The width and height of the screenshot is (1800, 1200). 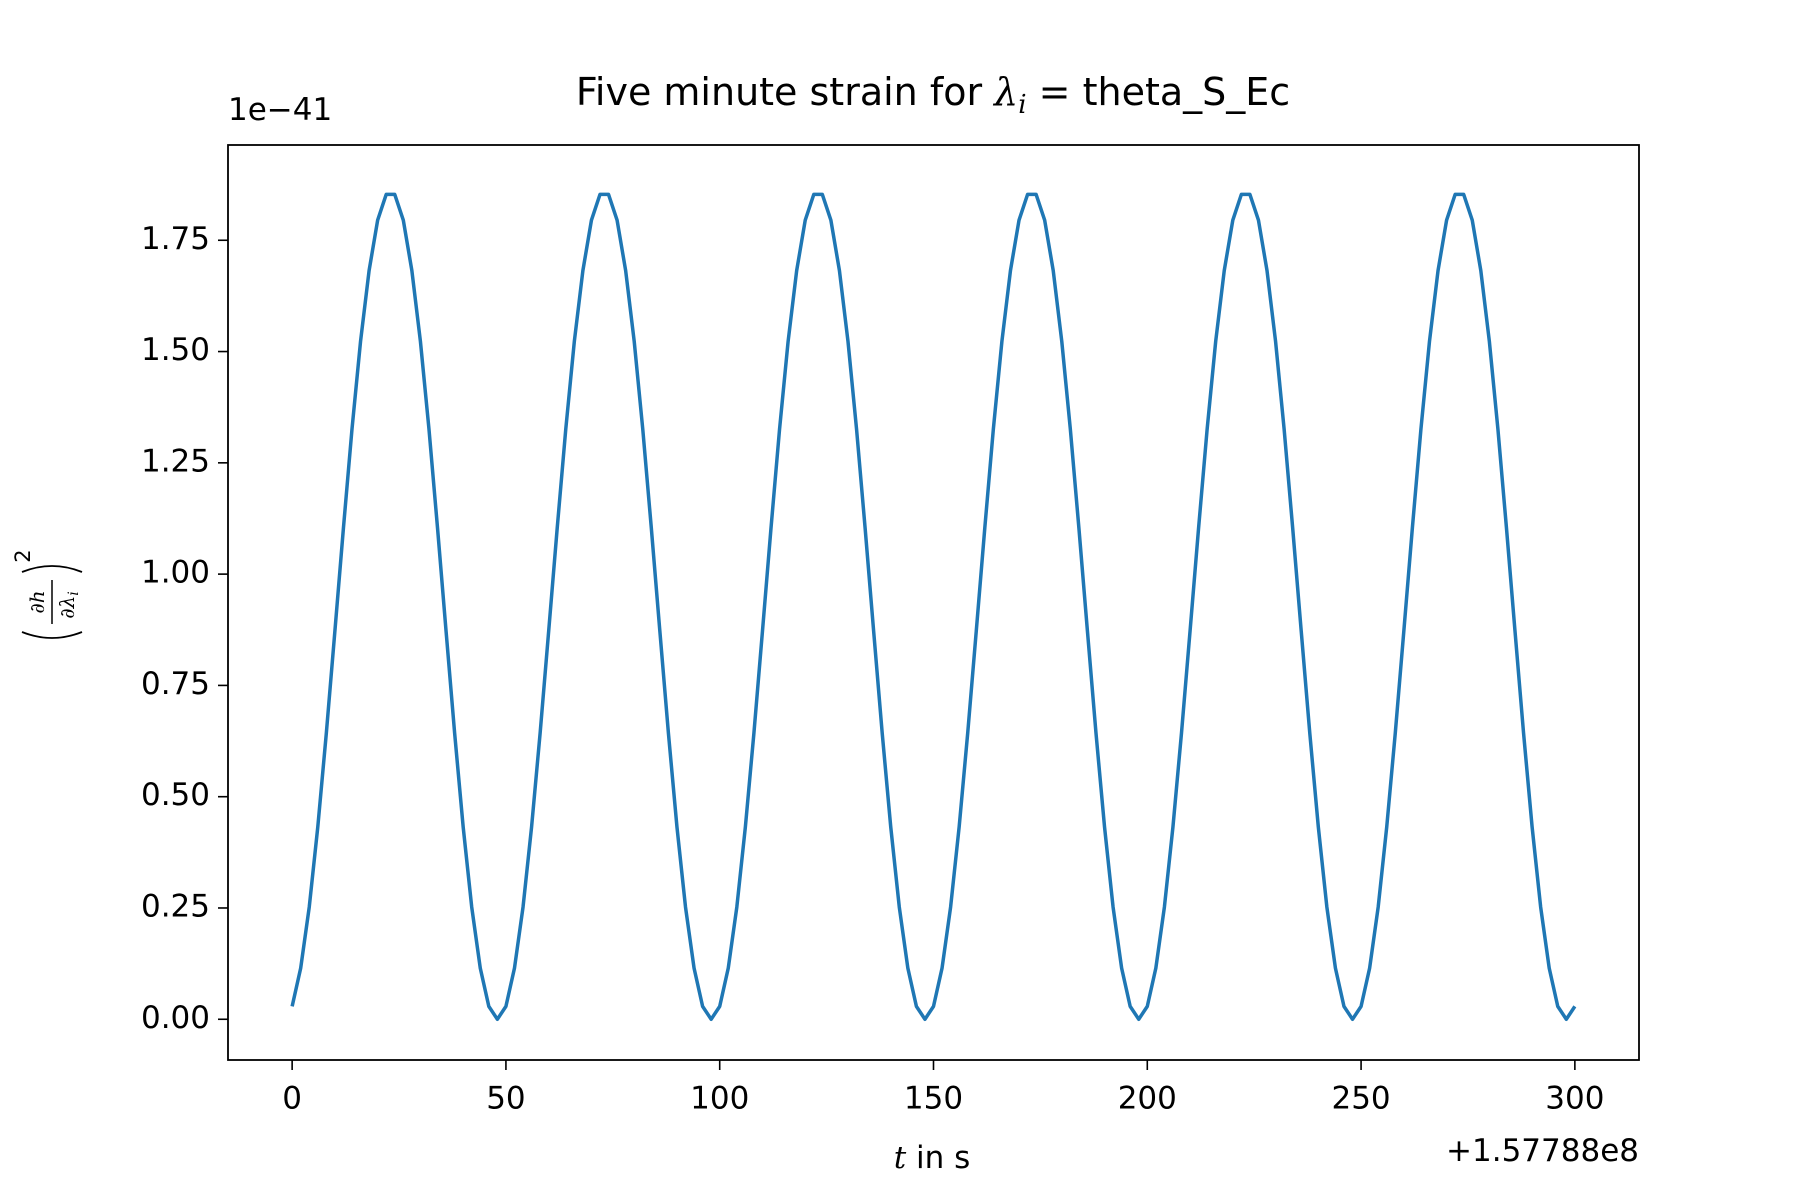 I want to click on paren-right, so click(x=52, y=569).